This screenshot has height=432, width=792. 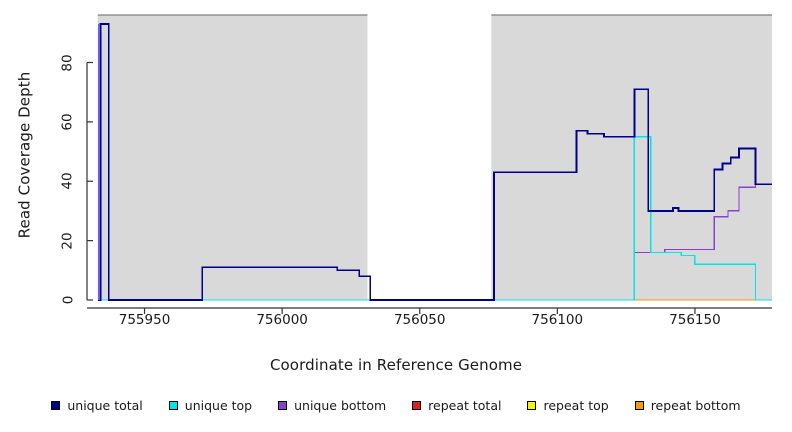 I want to click on legend-label-repeat-bottom: repeat bottom, so click(x=695, y=405).